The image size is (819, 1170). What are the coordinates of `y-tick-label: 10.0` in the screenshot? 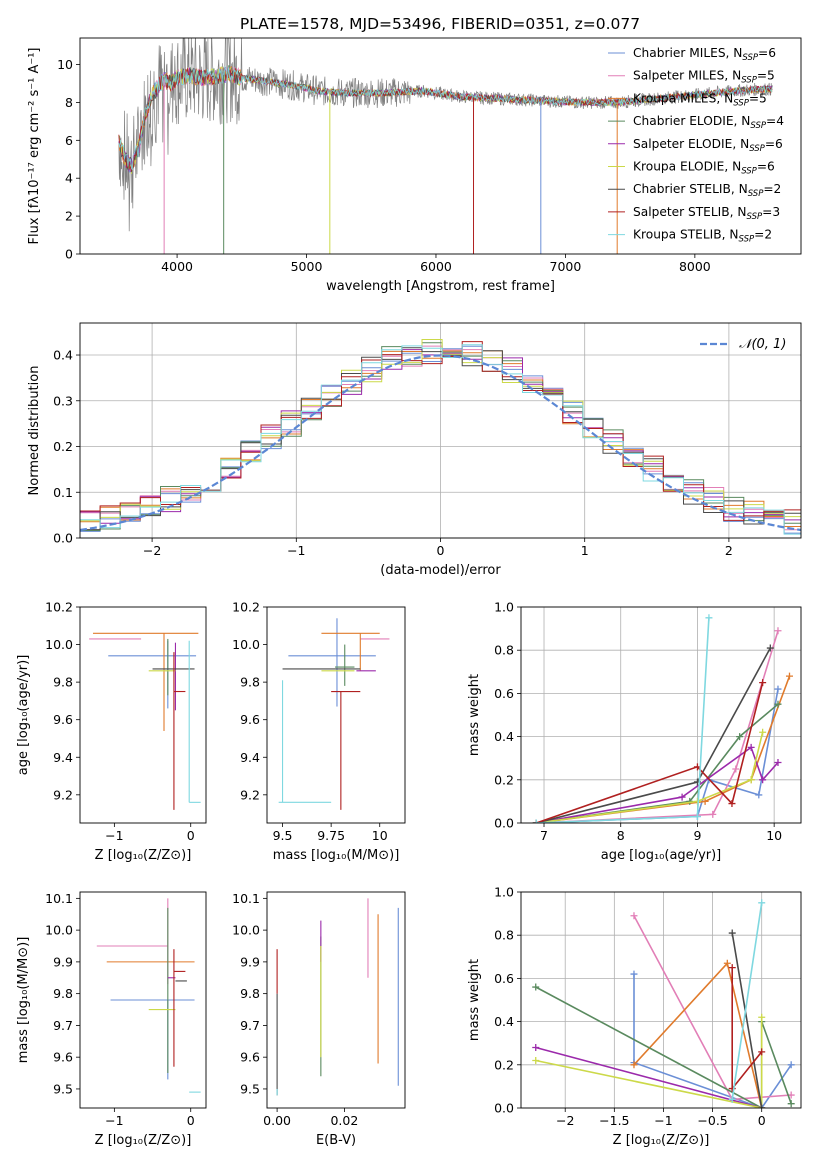 It's located at (246, 930).